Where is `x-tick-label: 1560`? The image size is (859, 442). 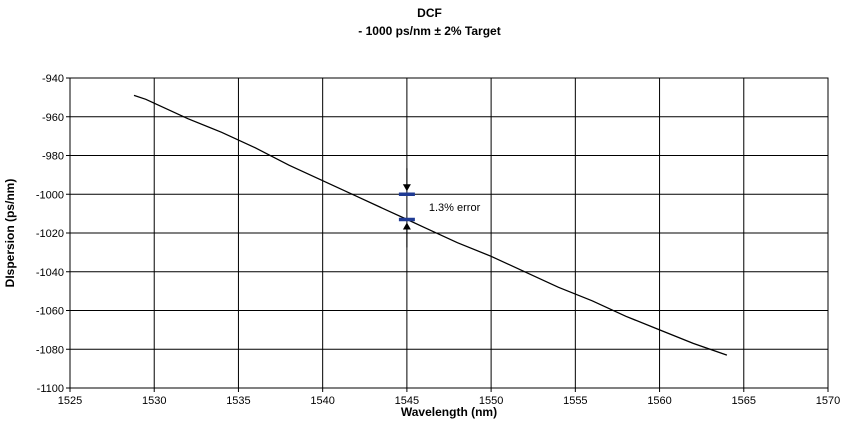 x-tick-label: 1560 is located at coordinates (659, 401).